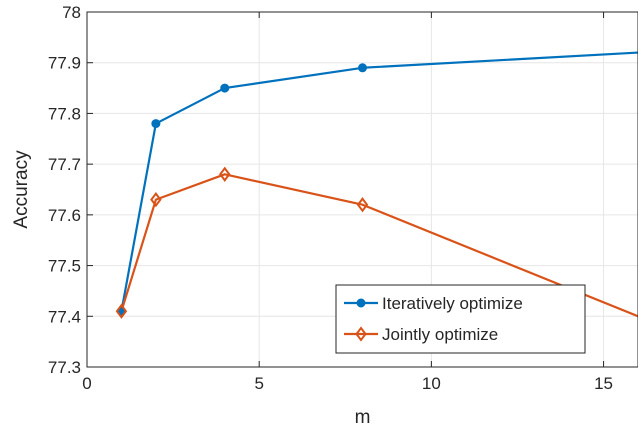  What do you see at coordinates (452, 303) in the screenshot?
I see `legend-label-1: Iteratively optimize` at bounding box center [452, 303].